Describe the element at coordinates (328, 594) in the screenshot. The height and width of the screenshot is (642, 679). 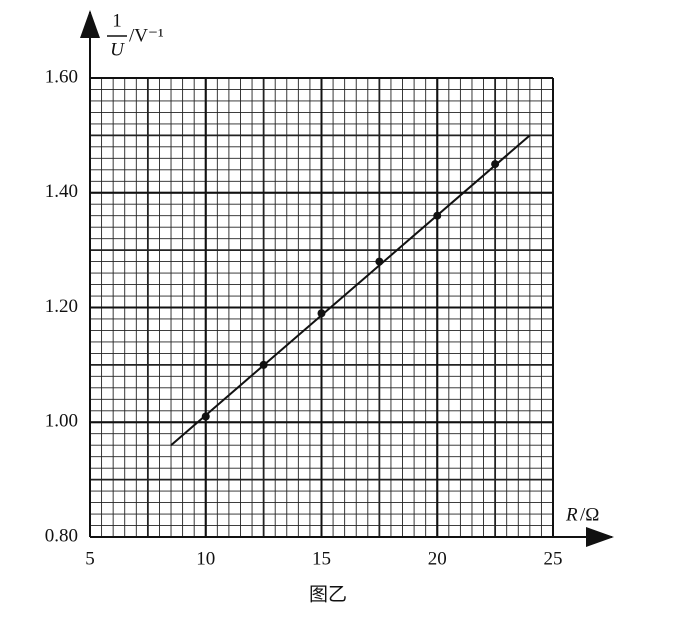
I see `caption: 图乙` at that location.